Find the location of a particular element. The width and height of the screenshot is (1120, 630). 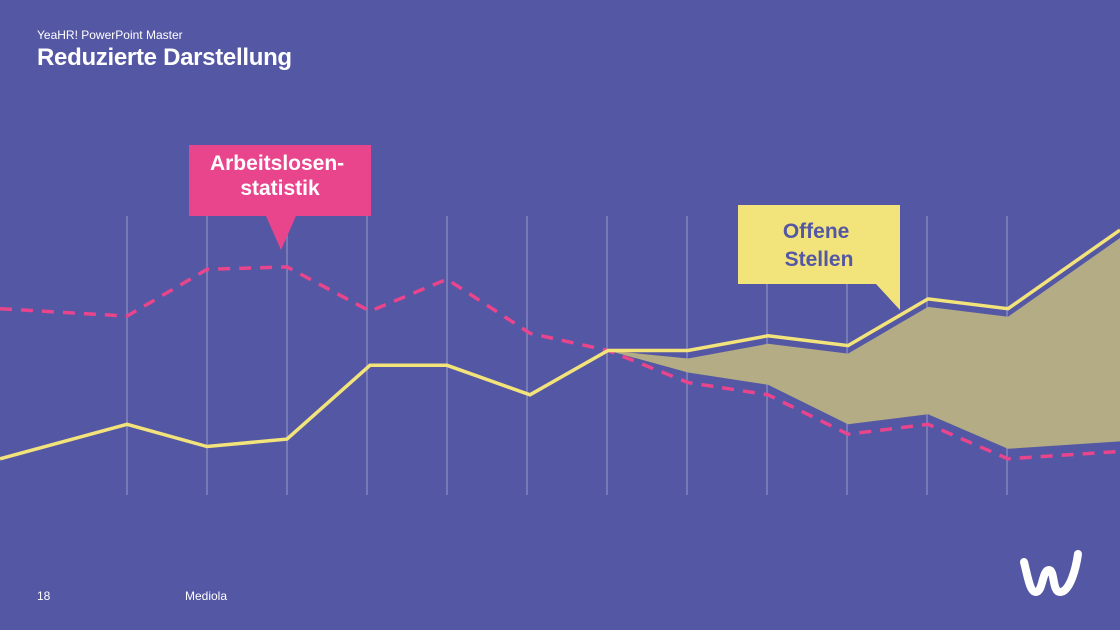

slide-title: Reduzierte Darstellung is located at coordinates (164, 57).